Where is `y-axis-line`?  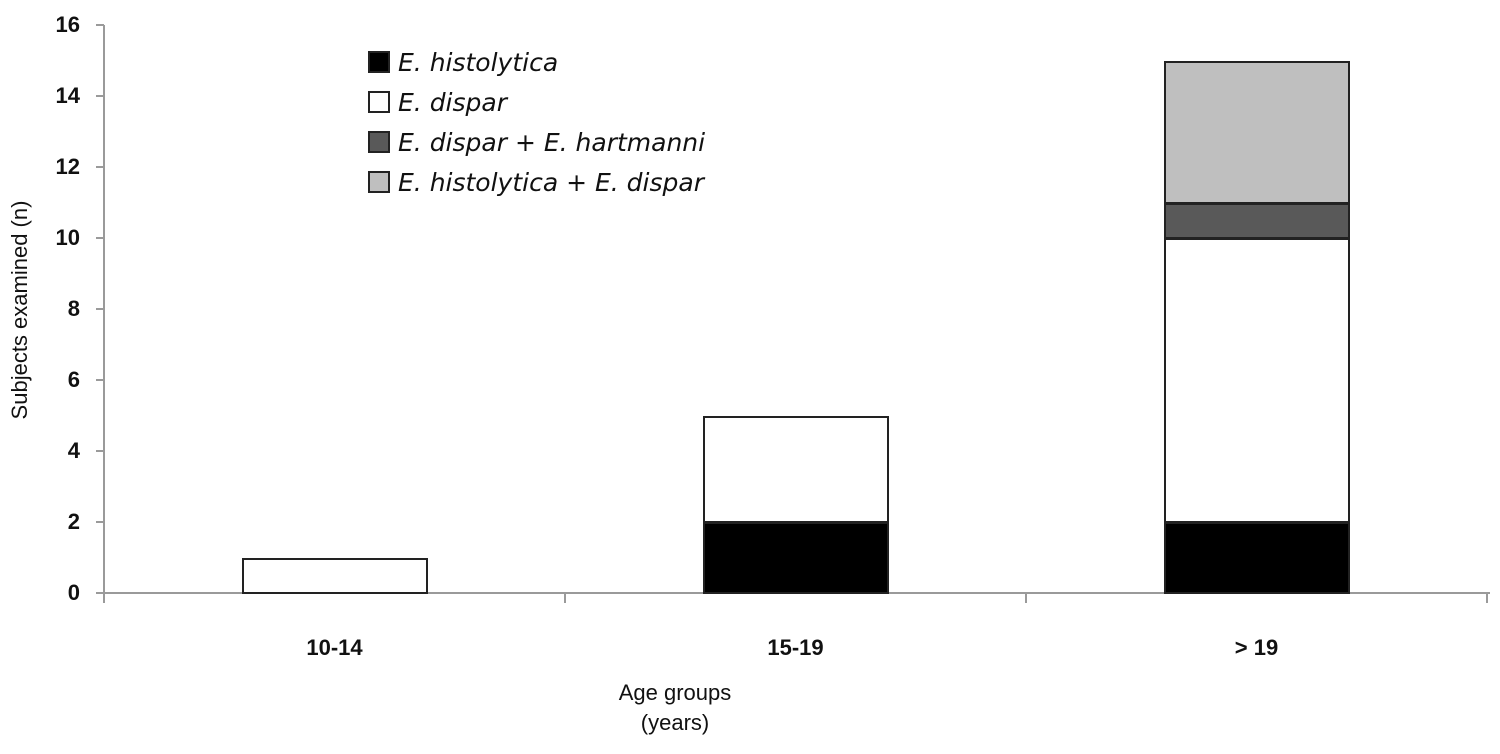 y-axis-line is located at coordinates (104, 314).